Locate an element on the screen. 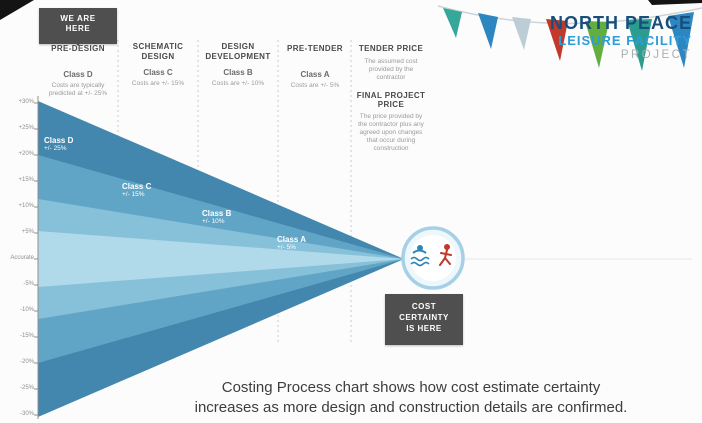 This screenshot has height=423, width=702. estimate-class-desc: Costs are +/- 10% is located at coordinates (238, 83).